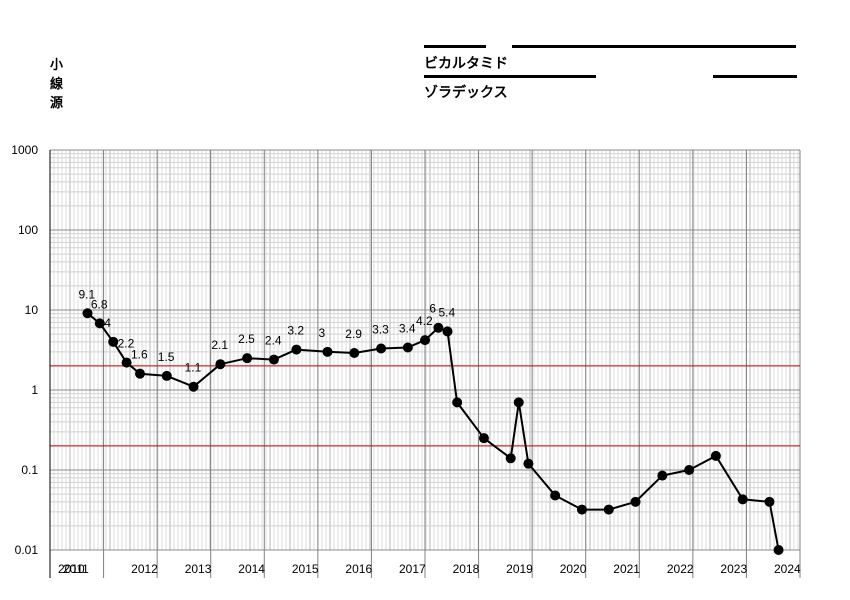 Image resolution: width=850 pixels, height=600 pixels. Describe the element at coordinates (246, 339) in the screenshot. I see `data-label: 2.5` at that location.